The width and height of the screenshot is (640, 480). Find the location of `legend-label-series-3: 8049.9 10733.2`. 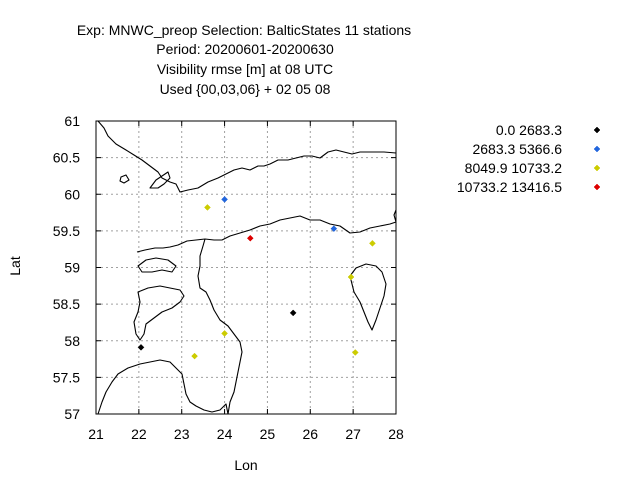

legend-label-series-3: 8049.9 10733.2 is located at coordinates (514, 168).